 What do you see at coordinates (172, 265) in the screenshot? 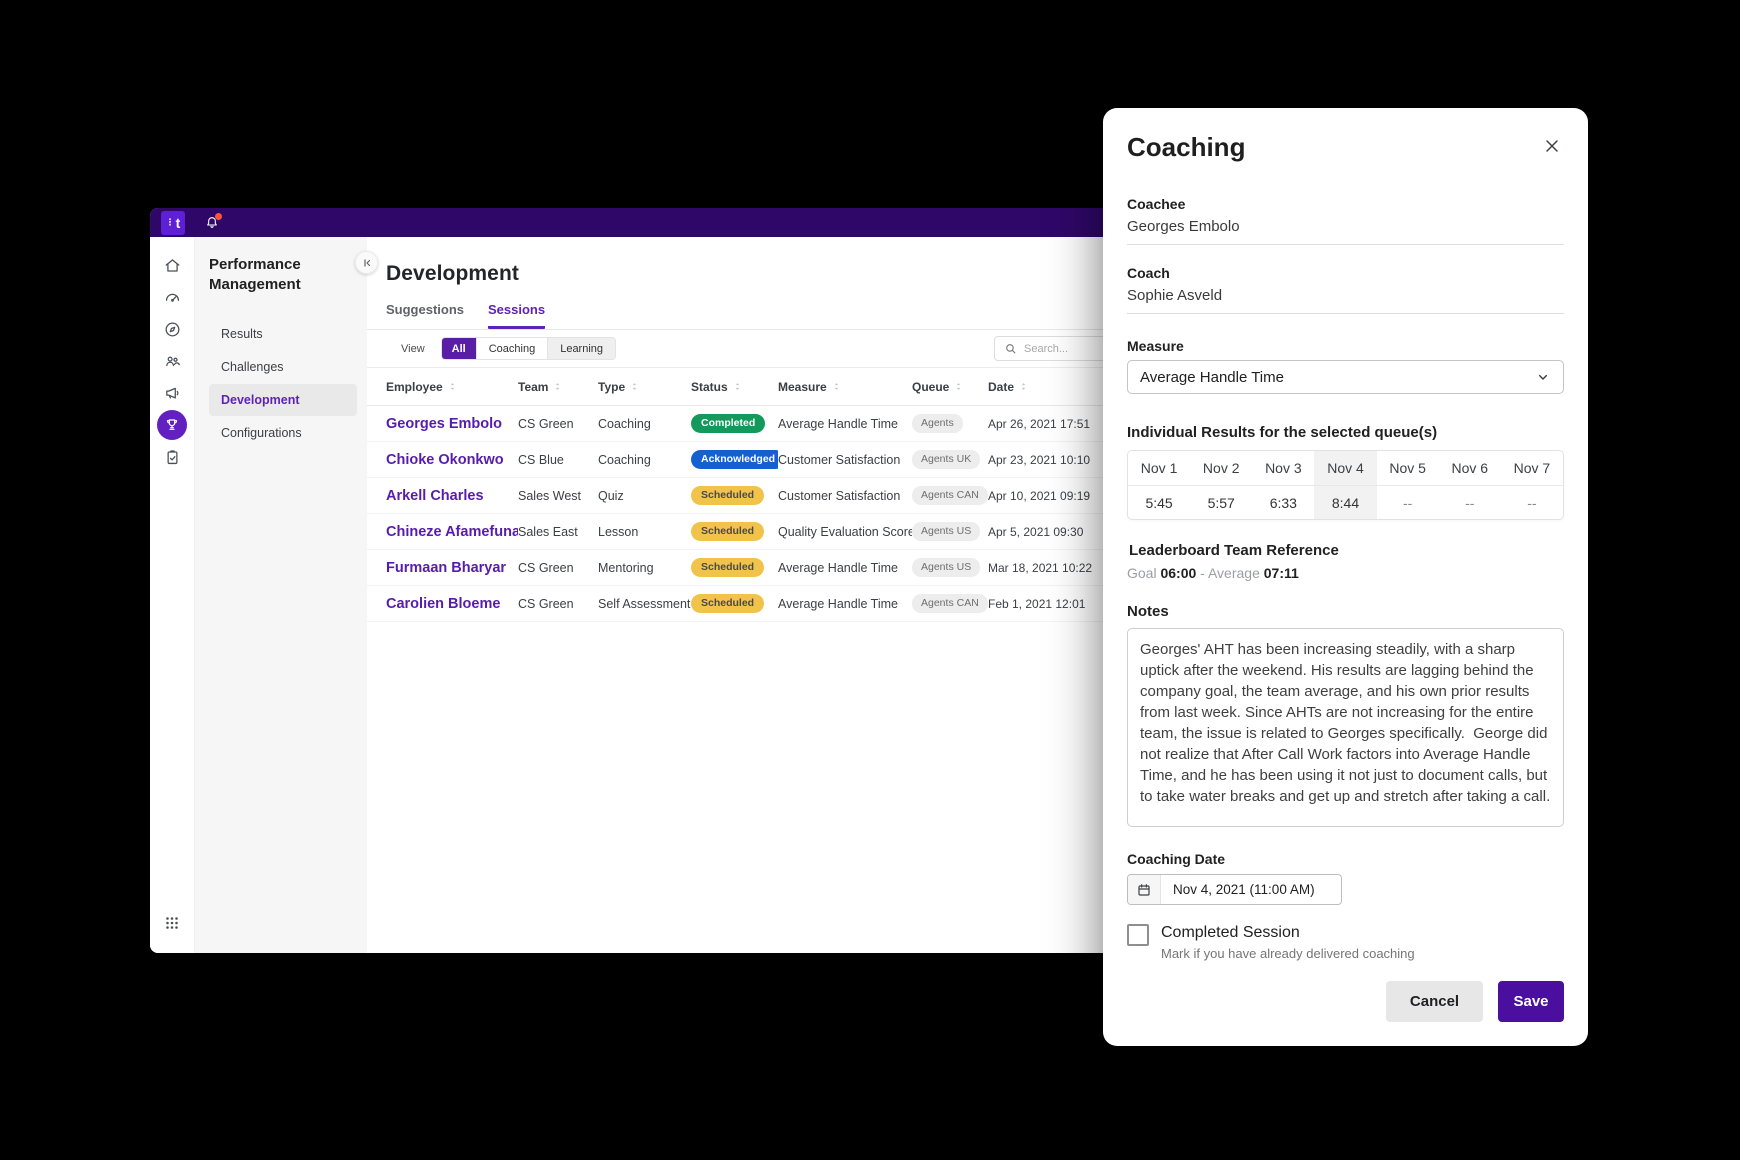
I see `home-icon` at bounding box center [172, 265].